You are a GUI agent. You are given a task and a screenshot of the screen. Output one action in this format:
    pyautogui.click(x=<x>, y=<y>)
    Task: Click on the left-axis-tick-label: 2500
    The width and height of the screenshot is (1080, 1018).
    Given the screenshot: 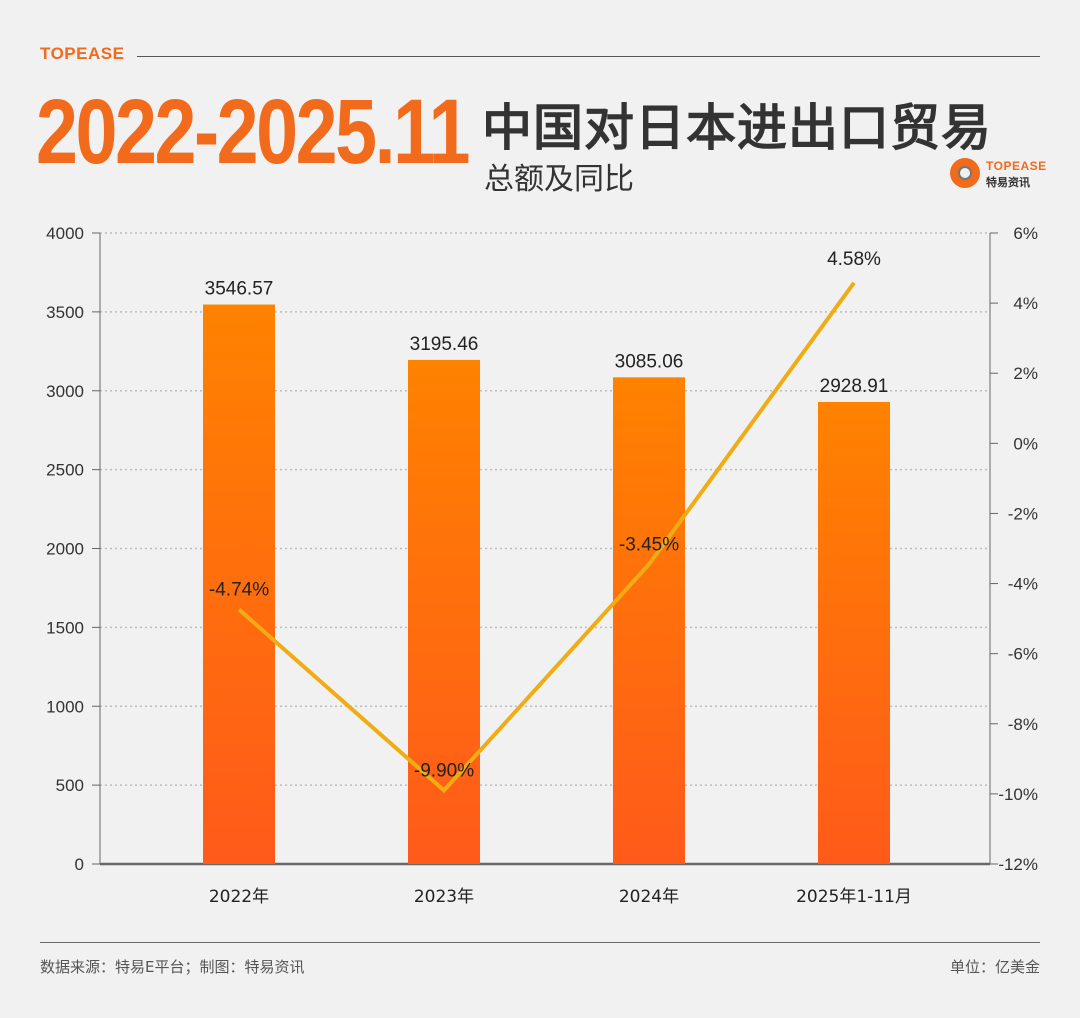 What is the action you would take?
    pyautogui.click(x=65, y=470)
    